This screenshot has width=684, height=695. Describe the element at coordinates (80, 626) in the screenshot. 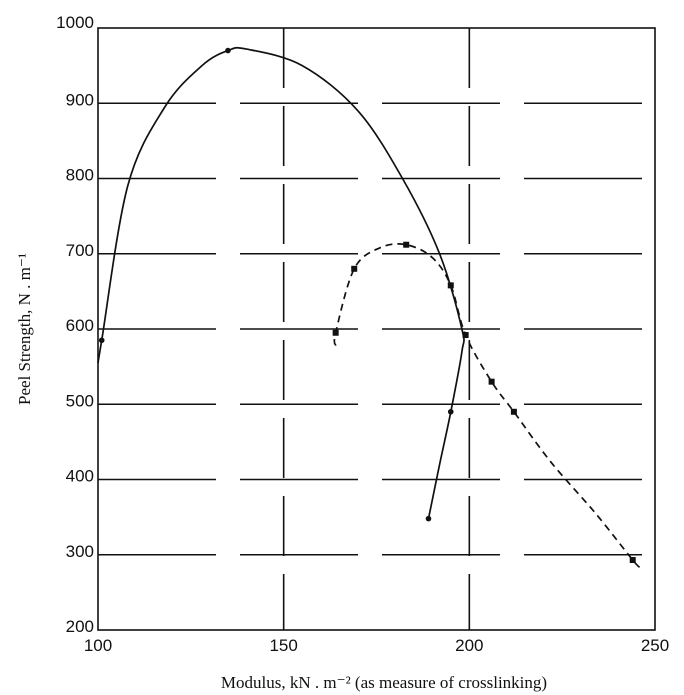

I see `y-tick-label-200: 200` at that location.